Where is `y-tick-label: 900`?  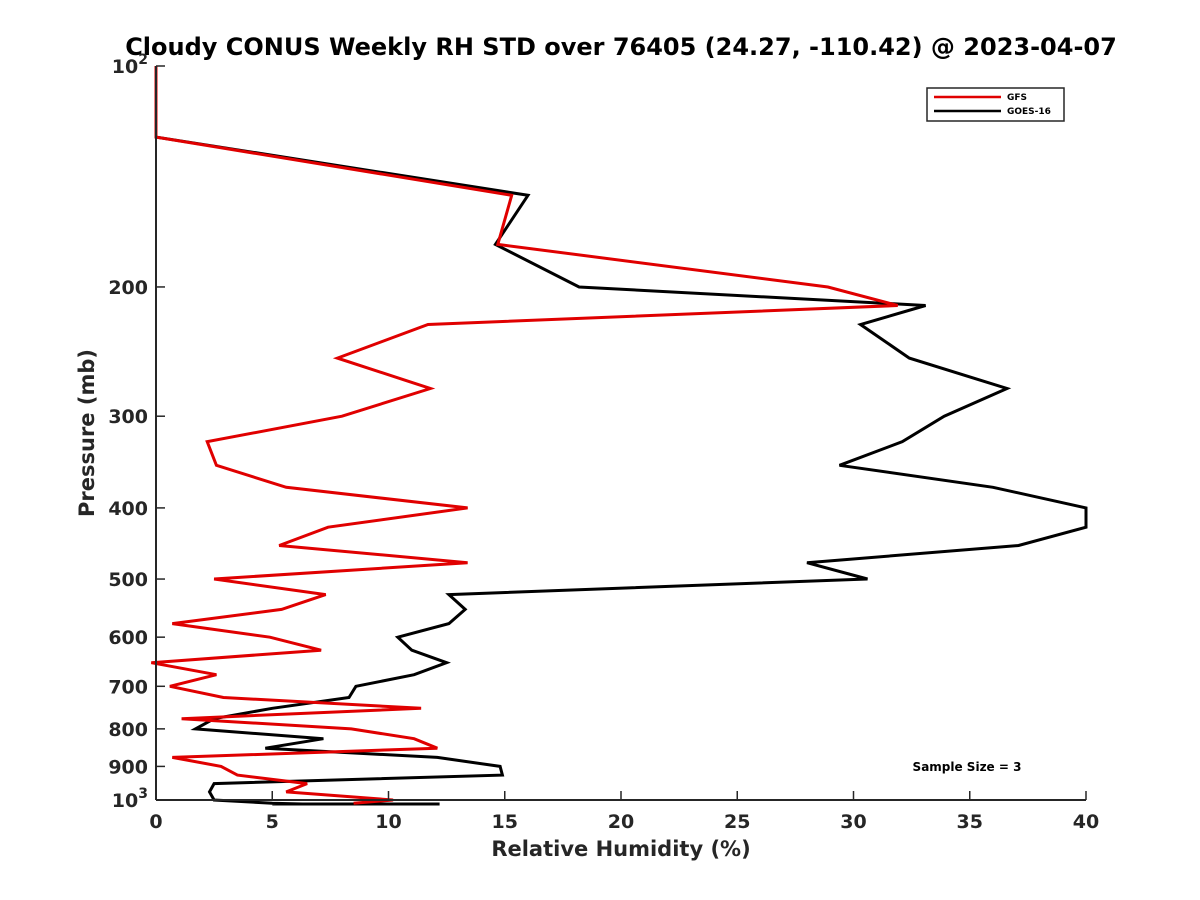 y-tick-label: 900 is located at coordinates (128, 767).